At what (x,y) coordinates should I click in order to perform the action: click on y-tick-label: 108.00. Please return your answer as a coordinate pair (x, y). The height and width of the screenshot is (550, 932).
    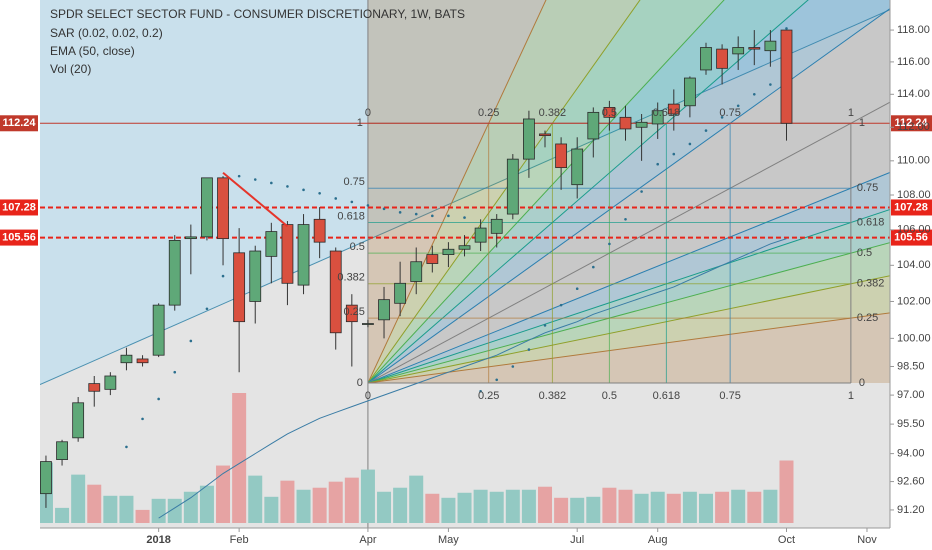
    Looking at the image, I should click on (914, 195).